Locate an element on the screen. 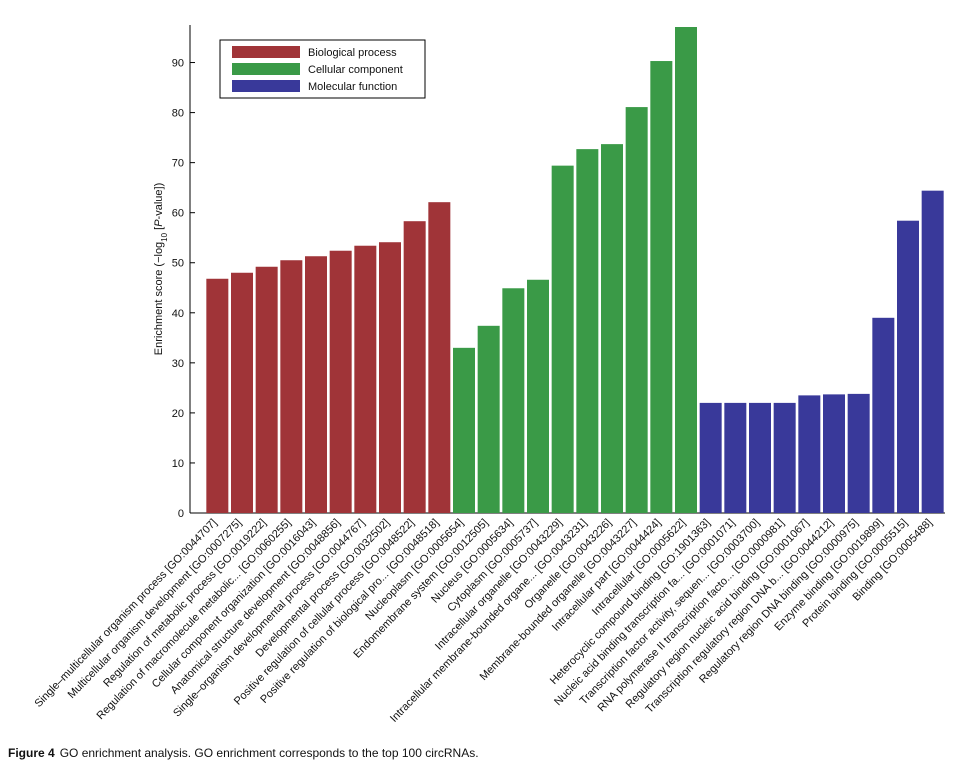 The width and height of the screenshot is (962, 772). y-tick-label: 20 is located at coordinates (178, 414).